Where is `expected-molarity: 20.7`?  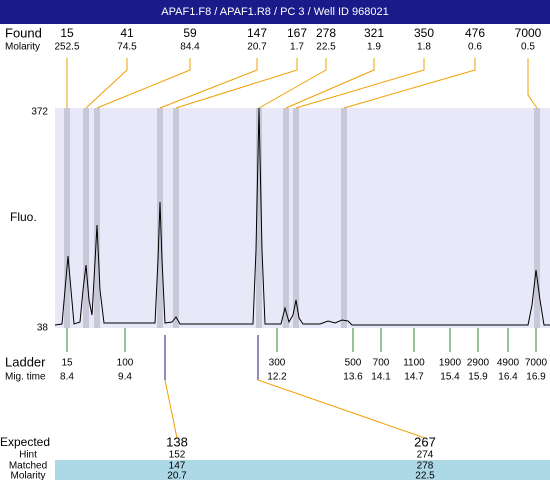 expected-molarity: 20.7 is located at coordinates (177, 475).